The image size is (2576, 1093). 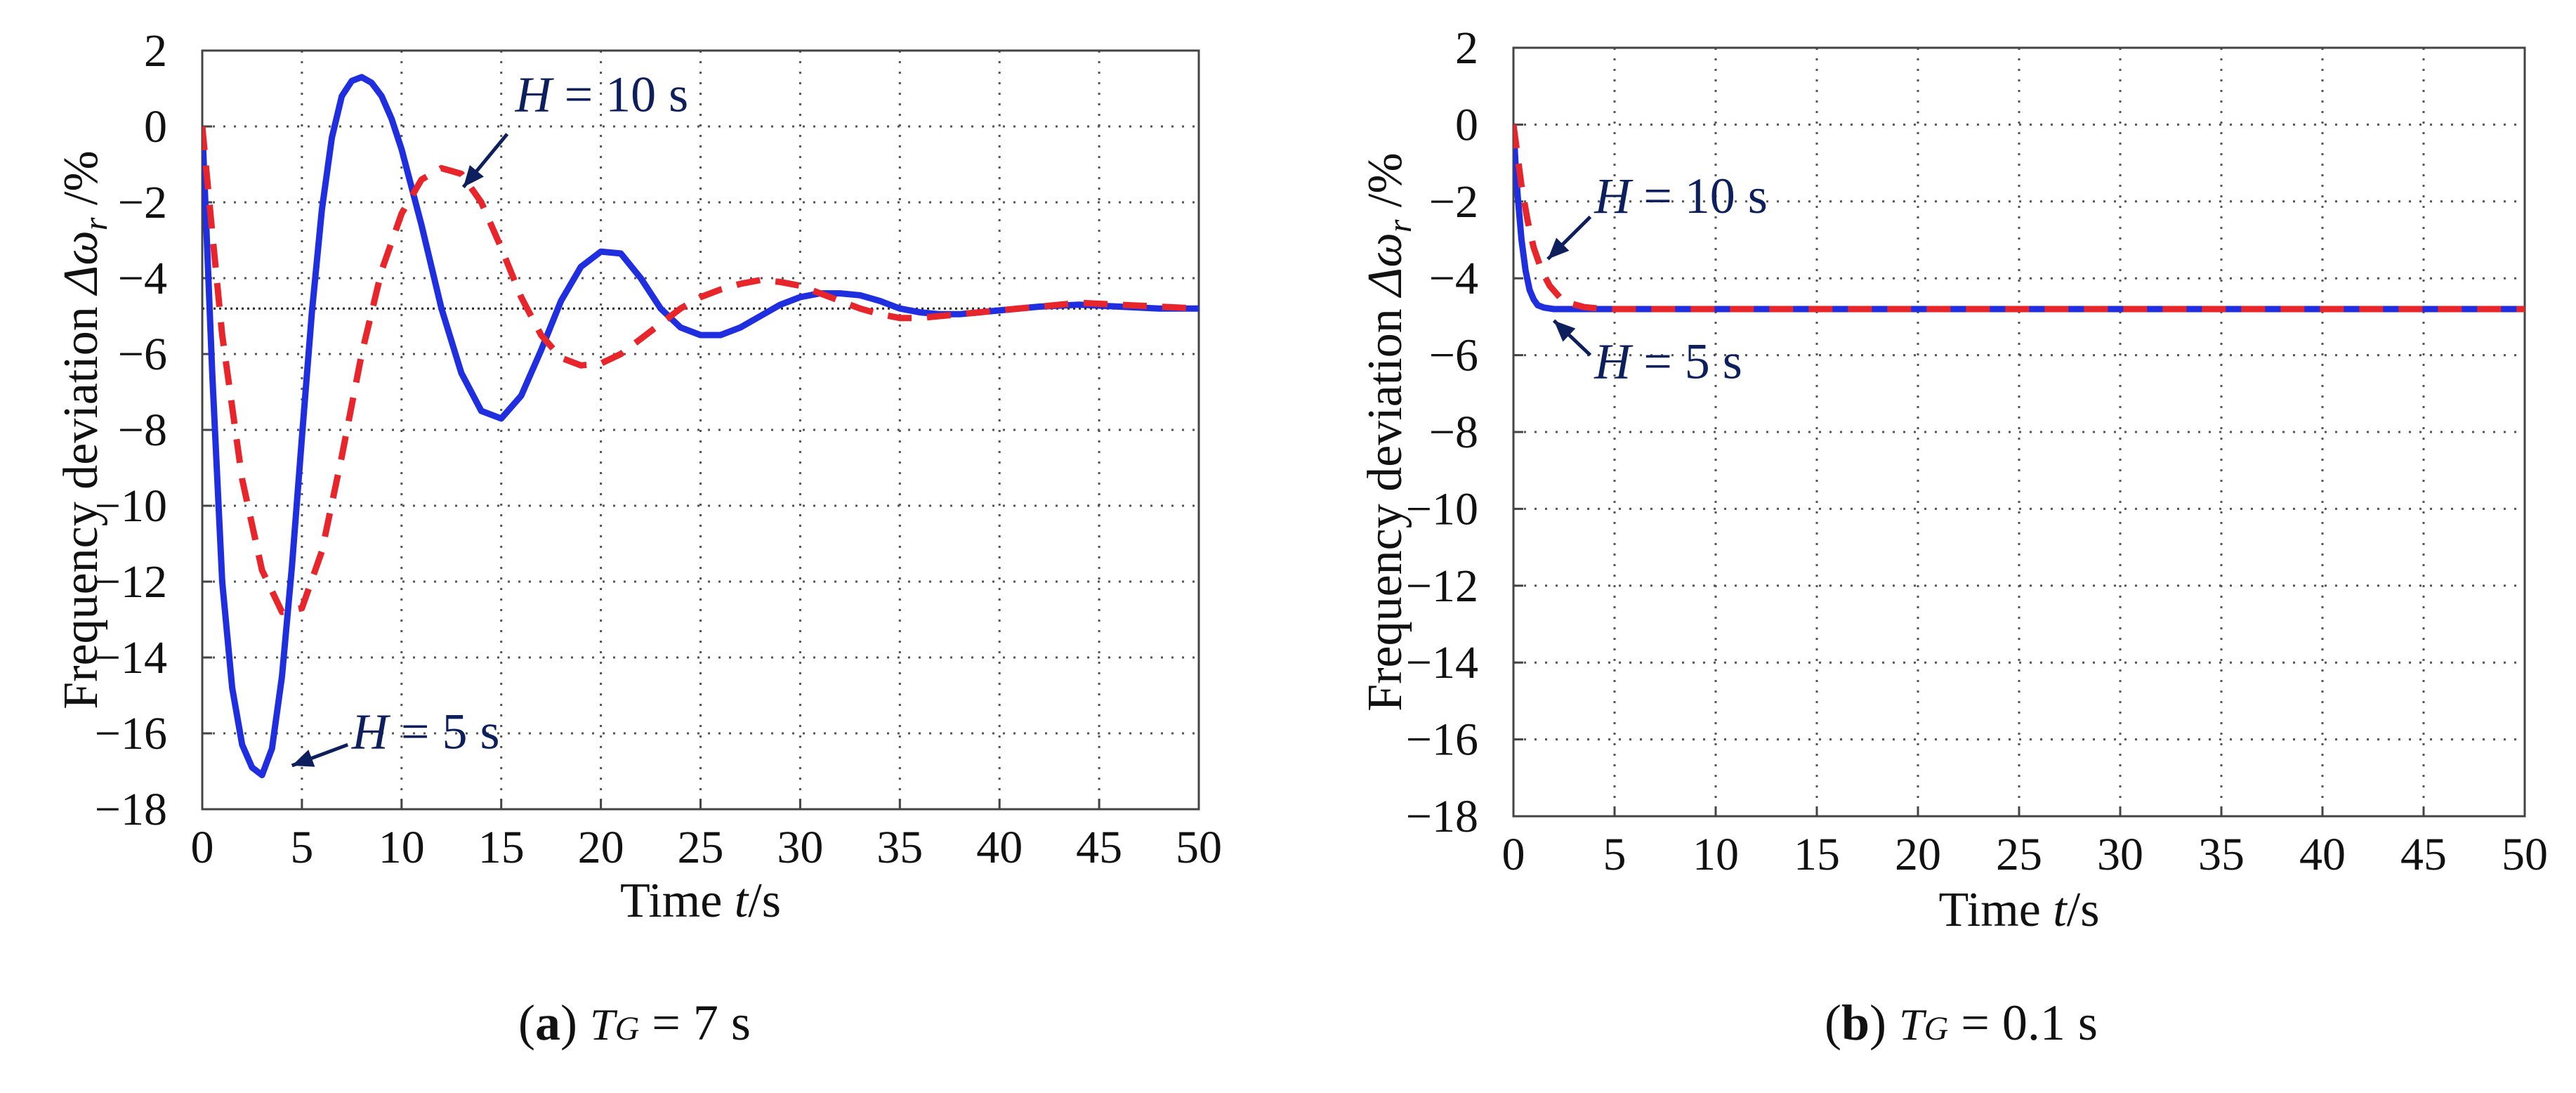 I want to click on panel-a-xlabel: Time t/s, so click(x=700, y=901).